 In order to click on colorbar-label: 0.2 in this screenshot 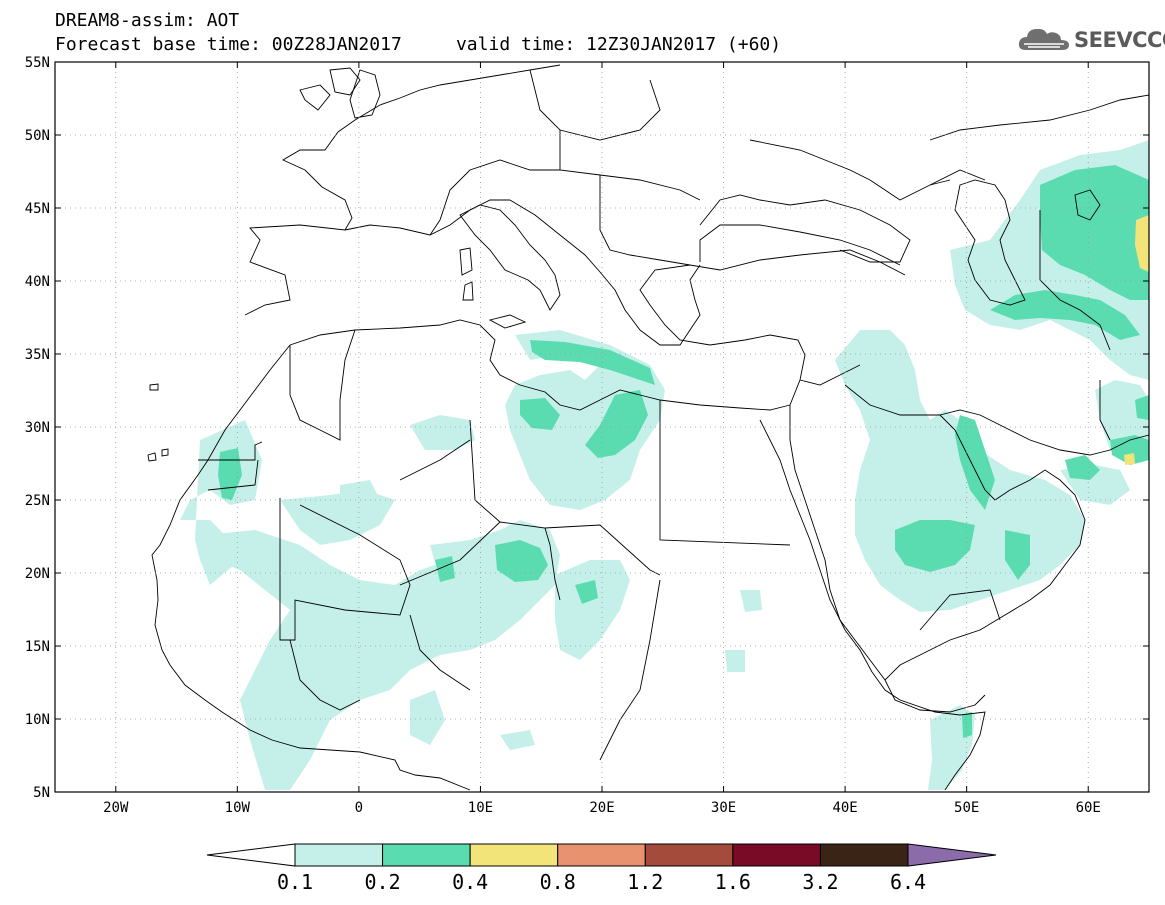, I will do `click(382, 882)`.